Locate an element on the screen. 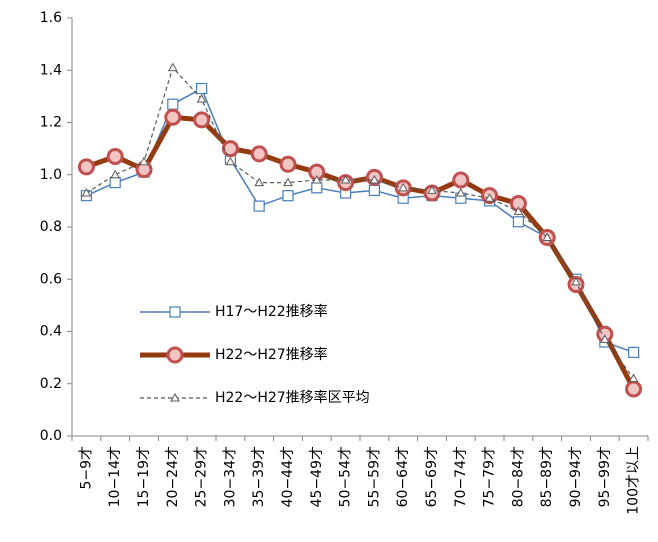  x-tick-label: 90−94才 is located at coordinates (576, 476).